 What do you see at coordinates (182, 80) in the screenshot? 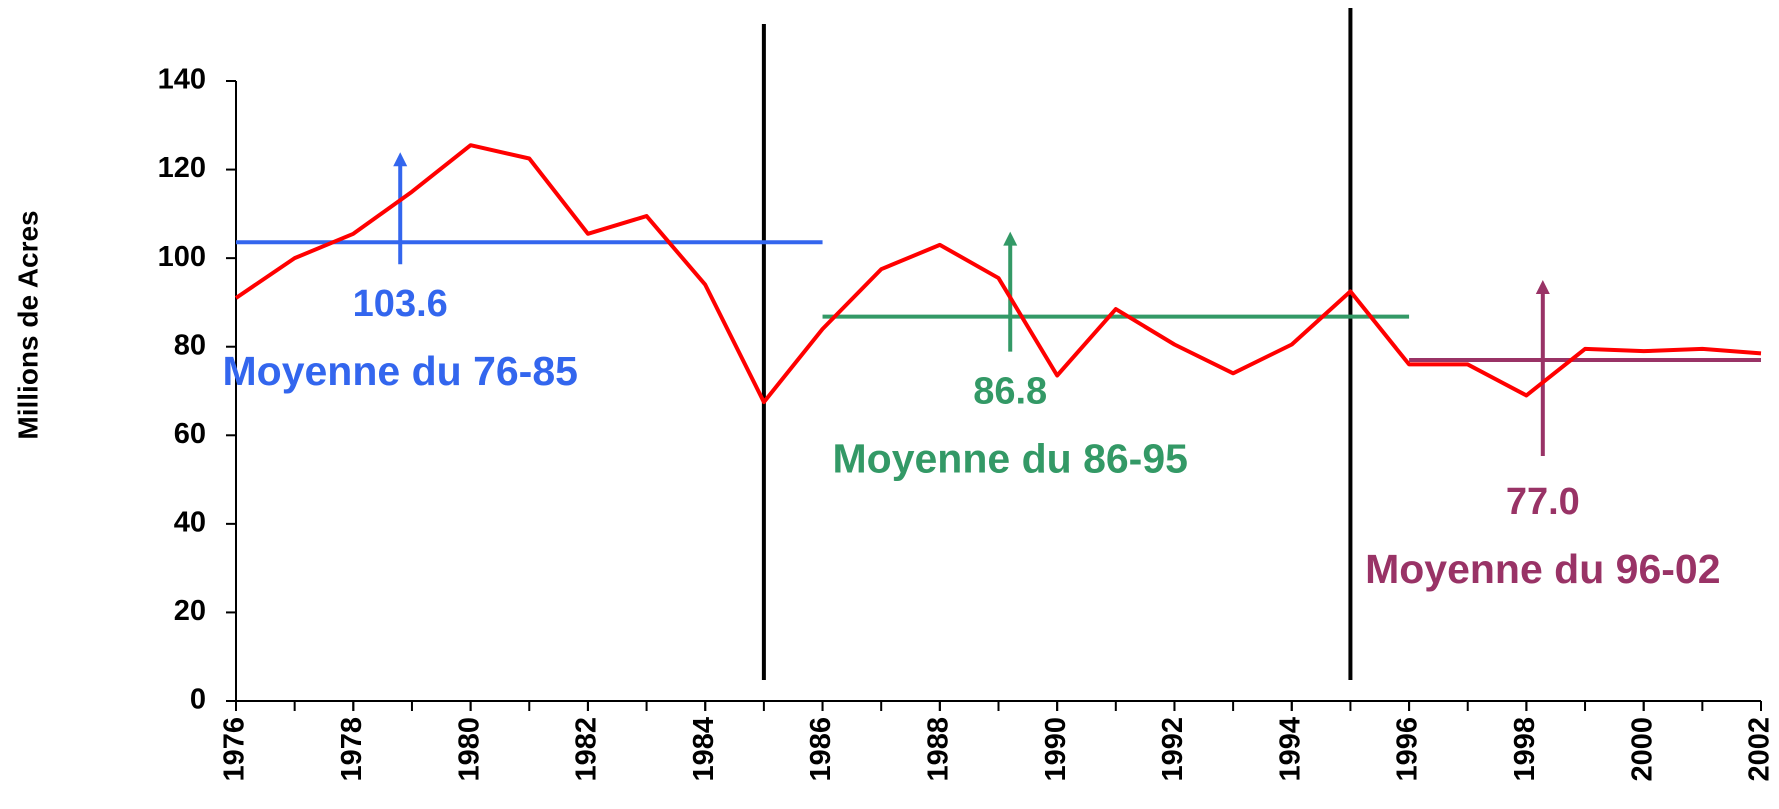
I see `y-tick-label: 140` at bounding box center [182, 80].